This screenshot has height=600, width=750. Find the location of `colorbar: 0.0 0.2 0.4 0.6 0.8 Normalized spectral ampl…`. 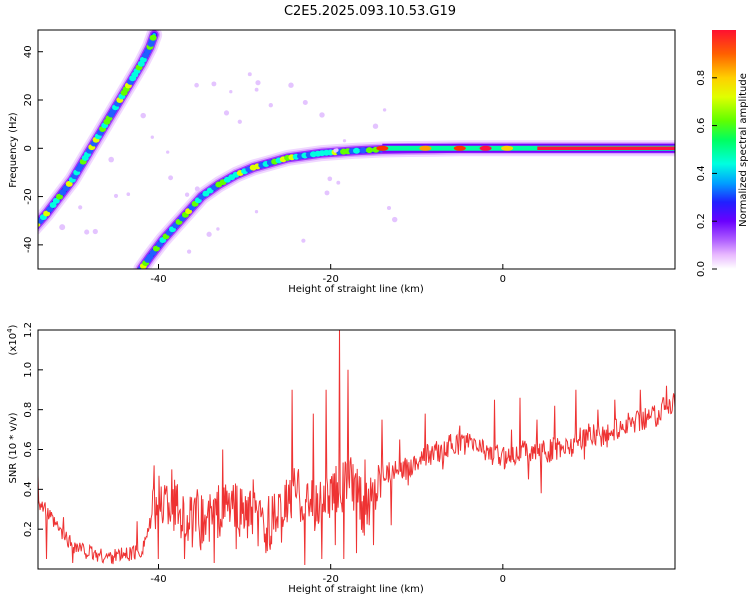

colorbar: 0.0 0.2 0.4 0.6 0.8 Normalized spectral ampl… is located at coordinates (722, 153).